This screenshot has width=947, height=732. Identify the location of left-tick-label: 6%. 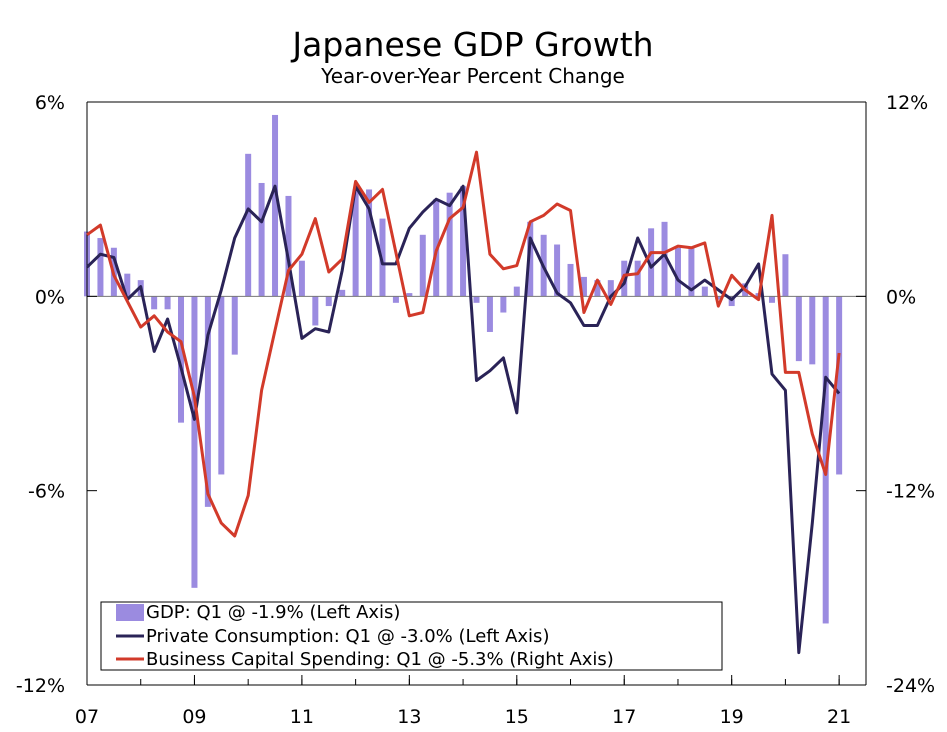
(50, 103).